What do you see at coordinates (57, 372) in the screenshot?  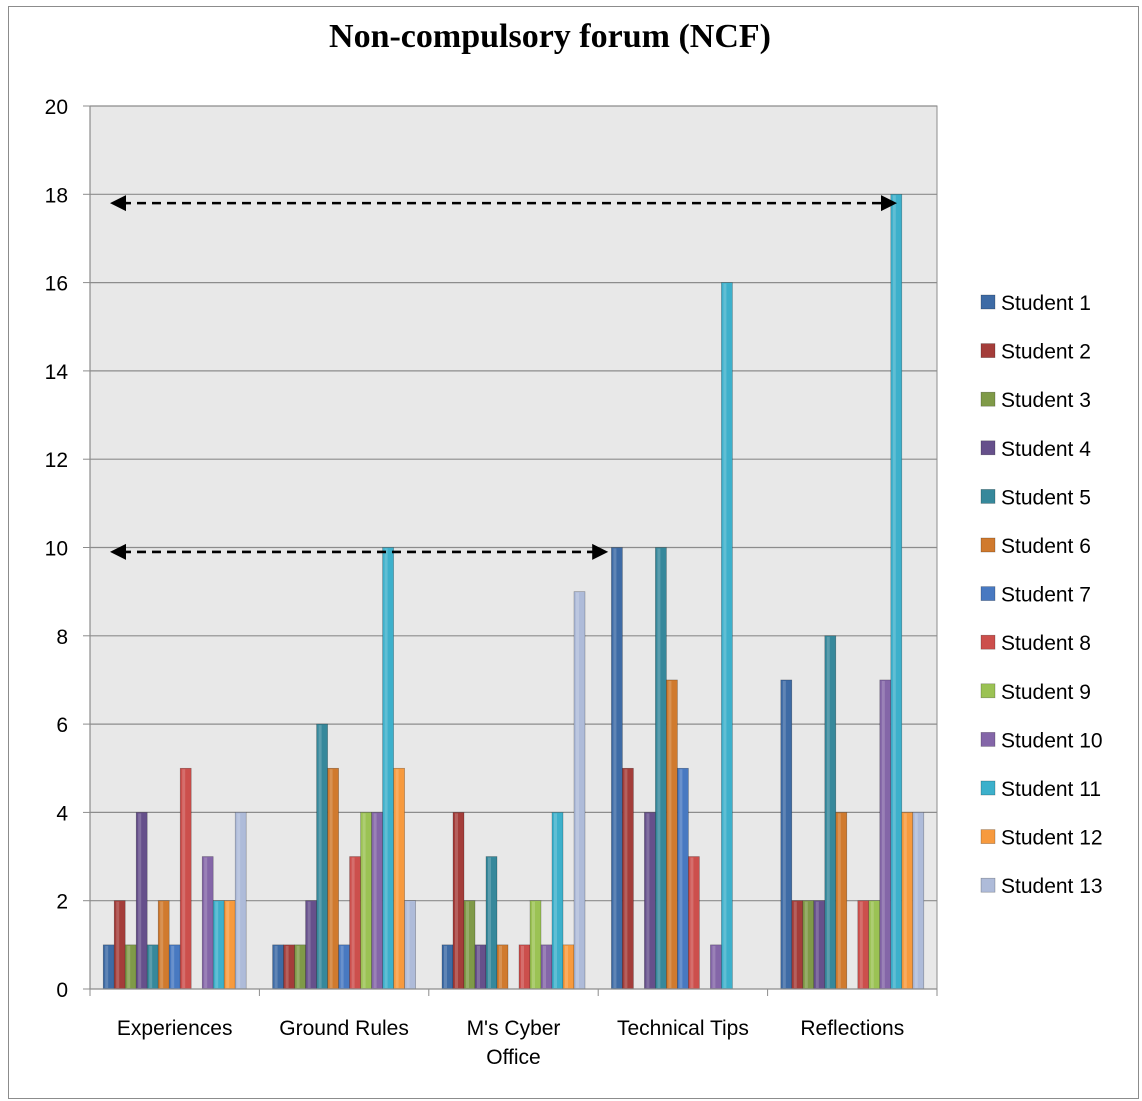 I see `y-tick-label: 14` at bounding box center [57, 372].